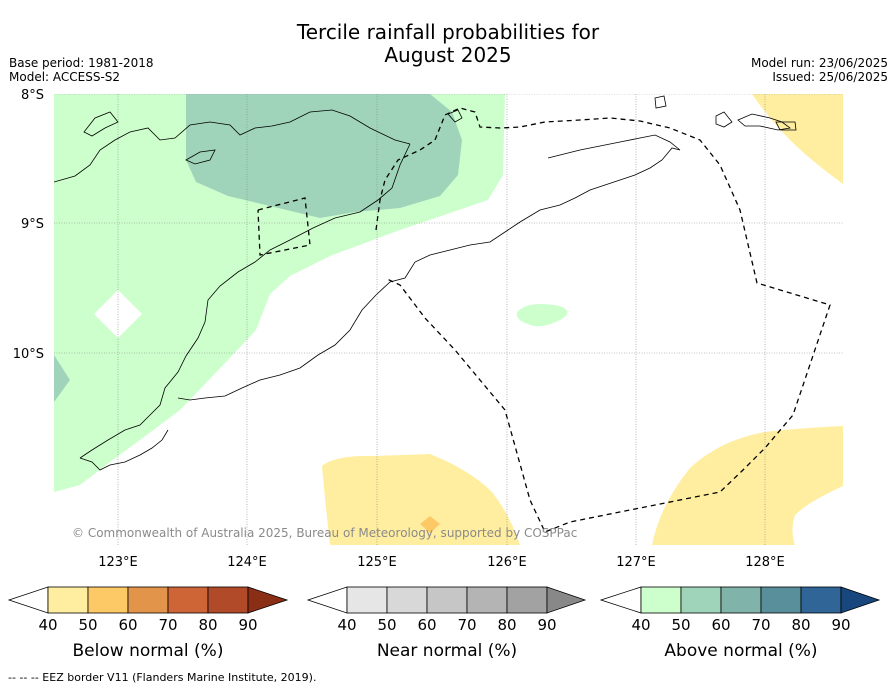 Image resolution: width=896 pixels, height=690 pixels. Describe the element at coordinates (148, 623) in the screenshot. I see `colorbar-below-normal: 40 50 60 70 80 90 Below normal (%)` at that location.